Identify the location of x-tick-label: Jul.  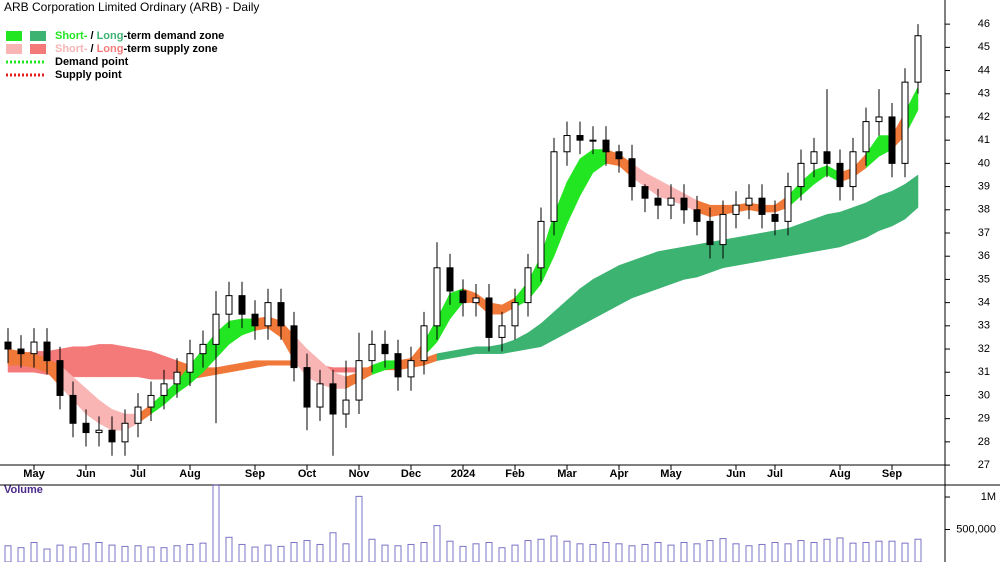
(775, 474).